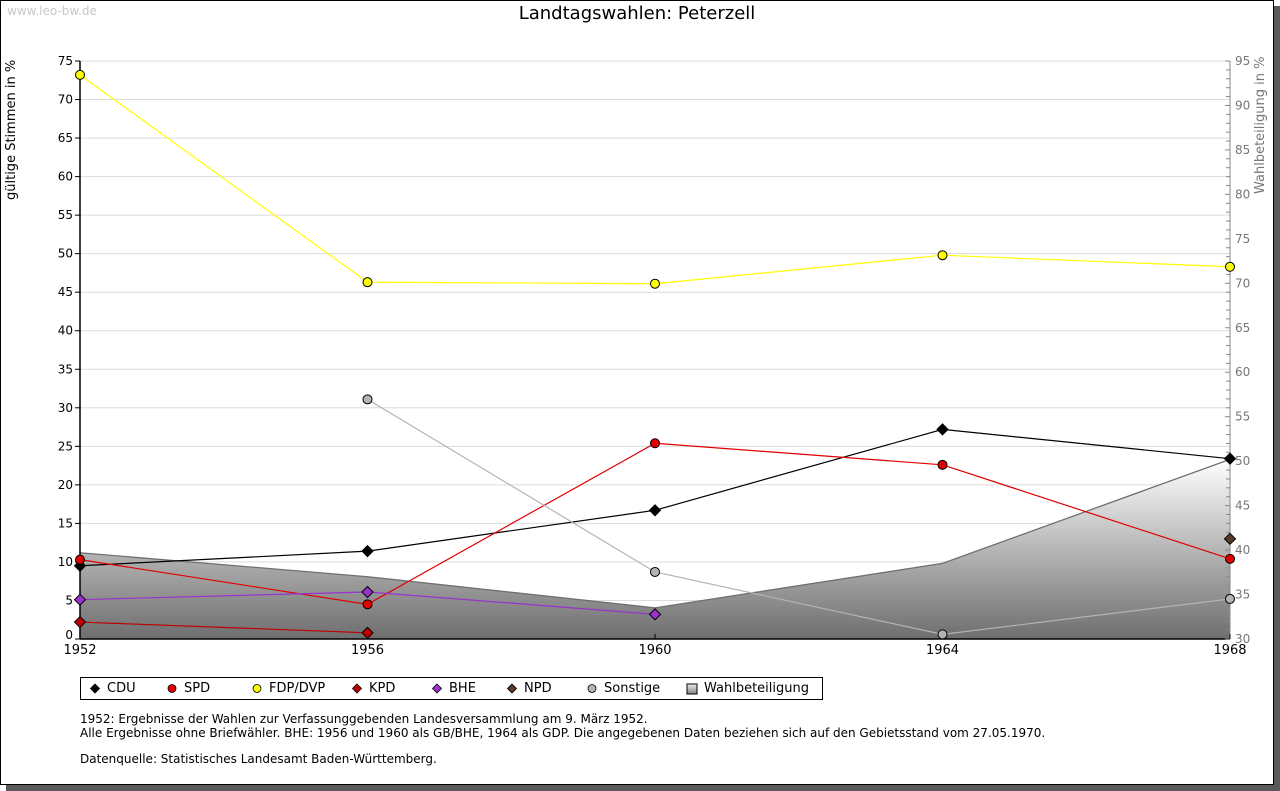 This screenshot has height=791, width=1280. What do you see at coordinates (65, 446) in the screenshot?
I see `y-tick-label: 25` at bounding box center [65, 446].